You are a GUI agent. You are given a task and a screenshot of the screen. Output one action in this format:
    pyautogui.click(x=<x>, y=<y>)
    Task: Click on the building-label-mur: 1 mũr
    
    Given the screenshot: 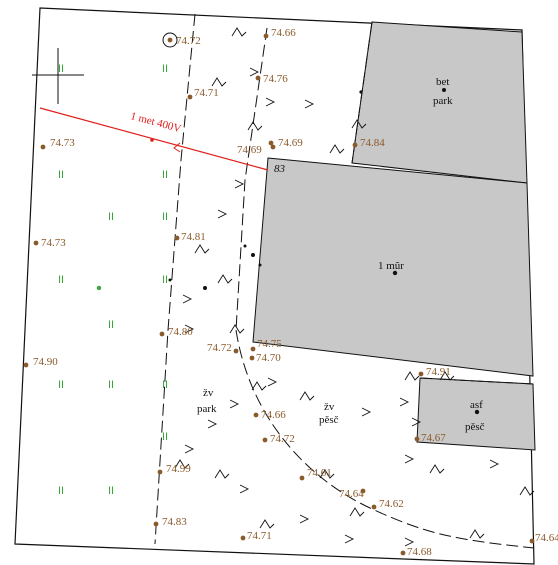 What is the action you would take?
    pyautogui.click(x=391, y=268)
    